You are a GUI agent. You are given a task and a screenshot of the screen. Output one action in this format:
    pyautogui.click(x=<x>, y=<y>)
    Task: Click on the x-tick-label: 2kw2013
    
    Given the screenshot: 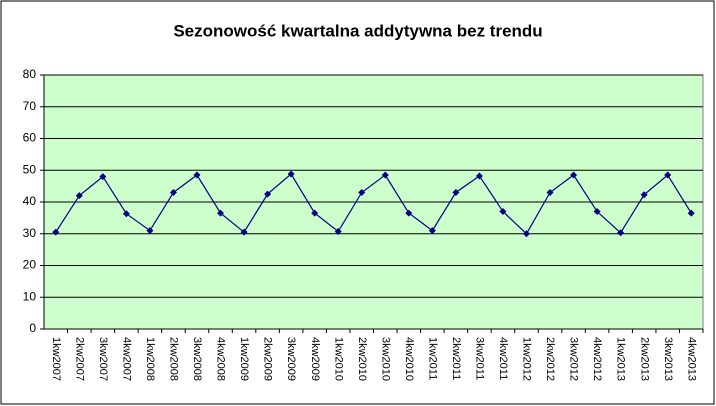 What is the action you would take?
    pyautogui.click(x=644, y=359)
    